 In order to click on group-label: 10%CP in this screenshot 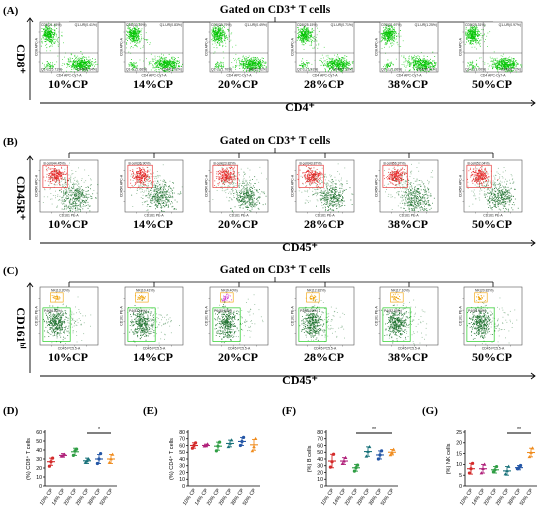, I will do `click(68, 84)`.